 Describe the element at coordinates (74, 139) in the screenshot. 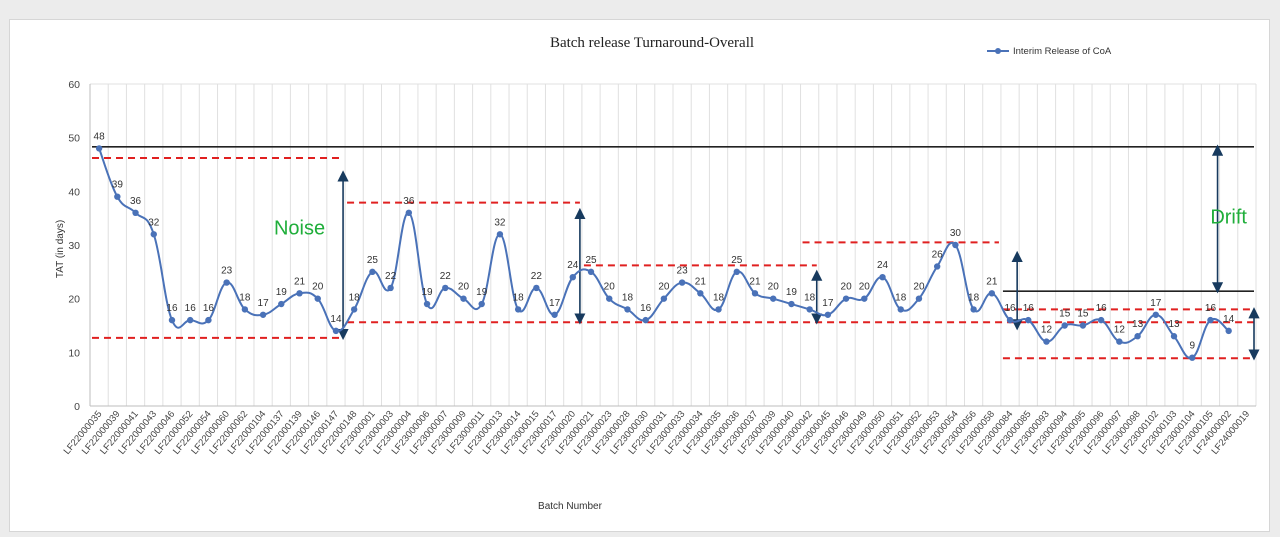

I see `y-tick-label: 50` at that location.